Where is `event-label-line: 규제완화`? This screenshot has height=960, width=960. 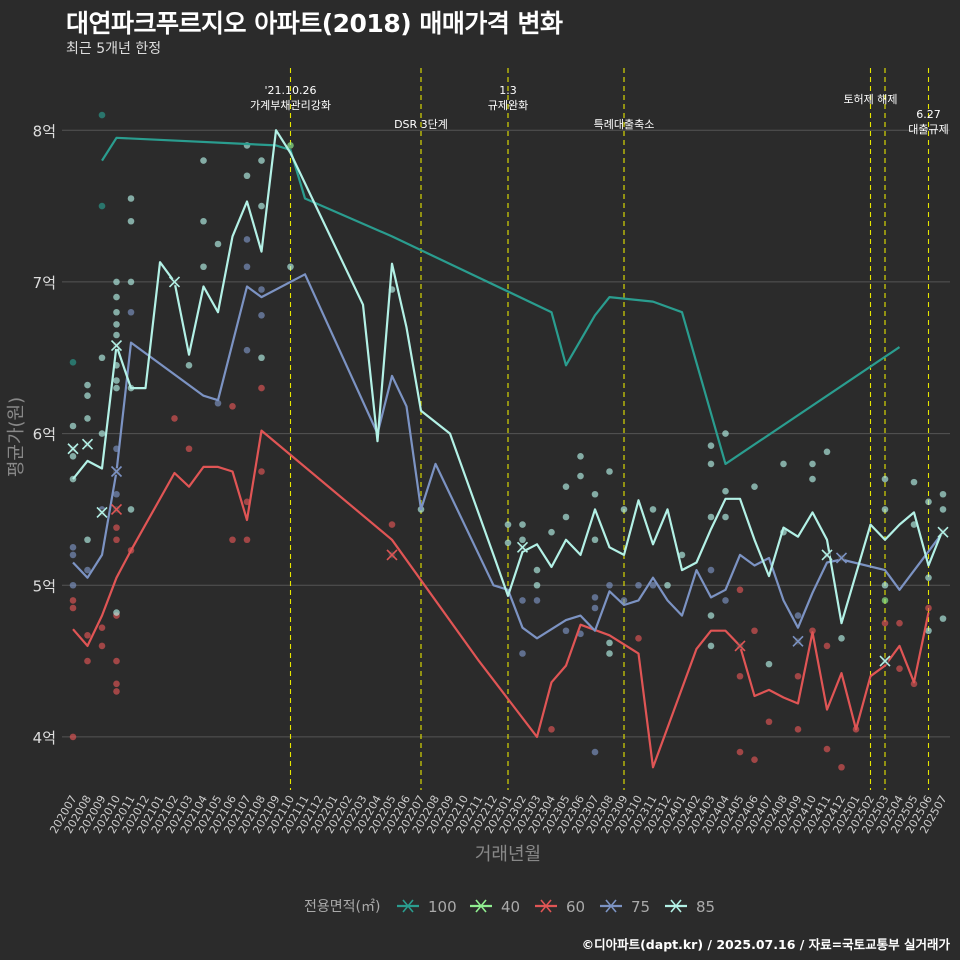
event-label-line: 규제완화 is located at coordinates (508, 105).